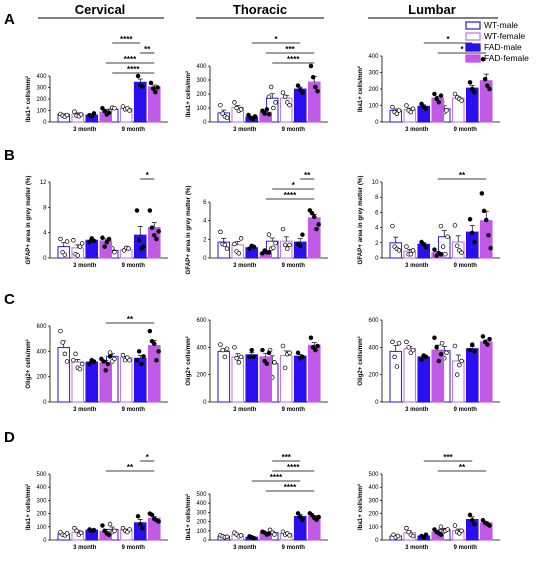  What do you see at coordinates (9, 155) in the screenshot?
I see `row-letter-b: B` at bounding box center [9, 155].